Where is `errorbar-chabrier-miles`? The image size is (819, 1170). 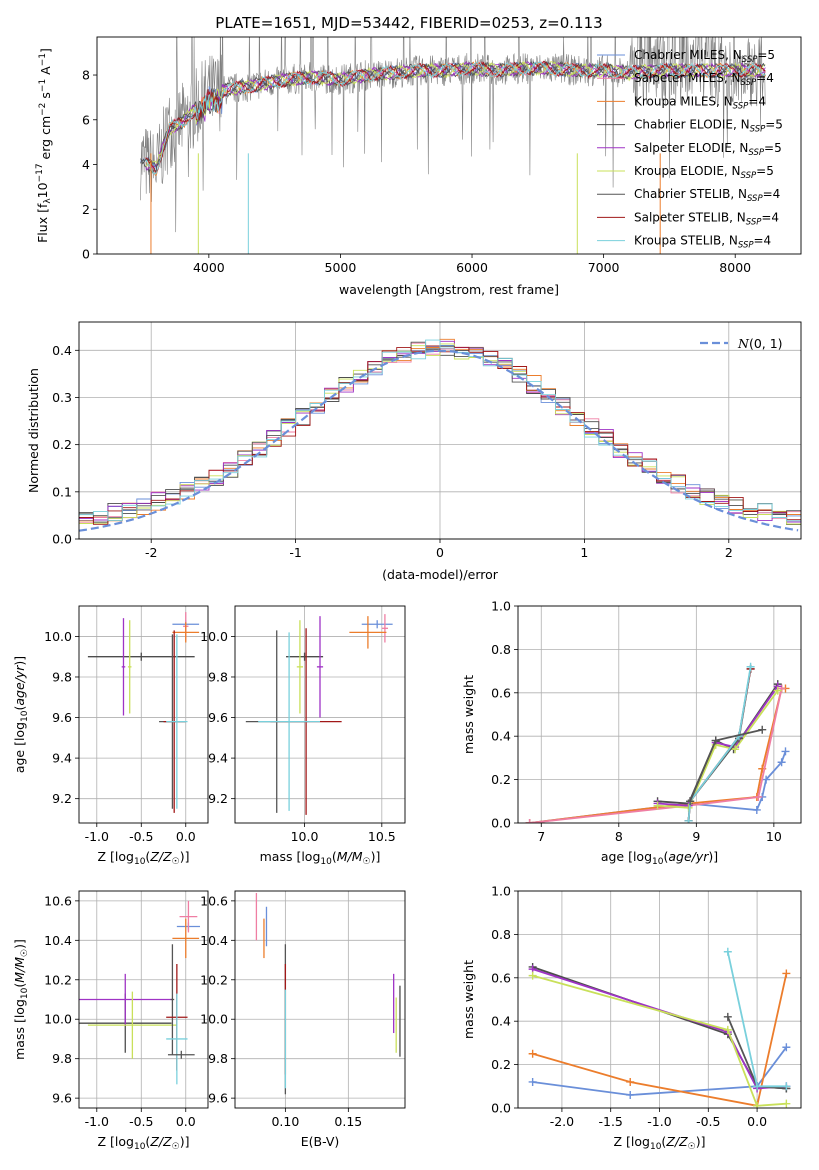
errorbar-chabrier-miles is located at coordinates (377, 624).